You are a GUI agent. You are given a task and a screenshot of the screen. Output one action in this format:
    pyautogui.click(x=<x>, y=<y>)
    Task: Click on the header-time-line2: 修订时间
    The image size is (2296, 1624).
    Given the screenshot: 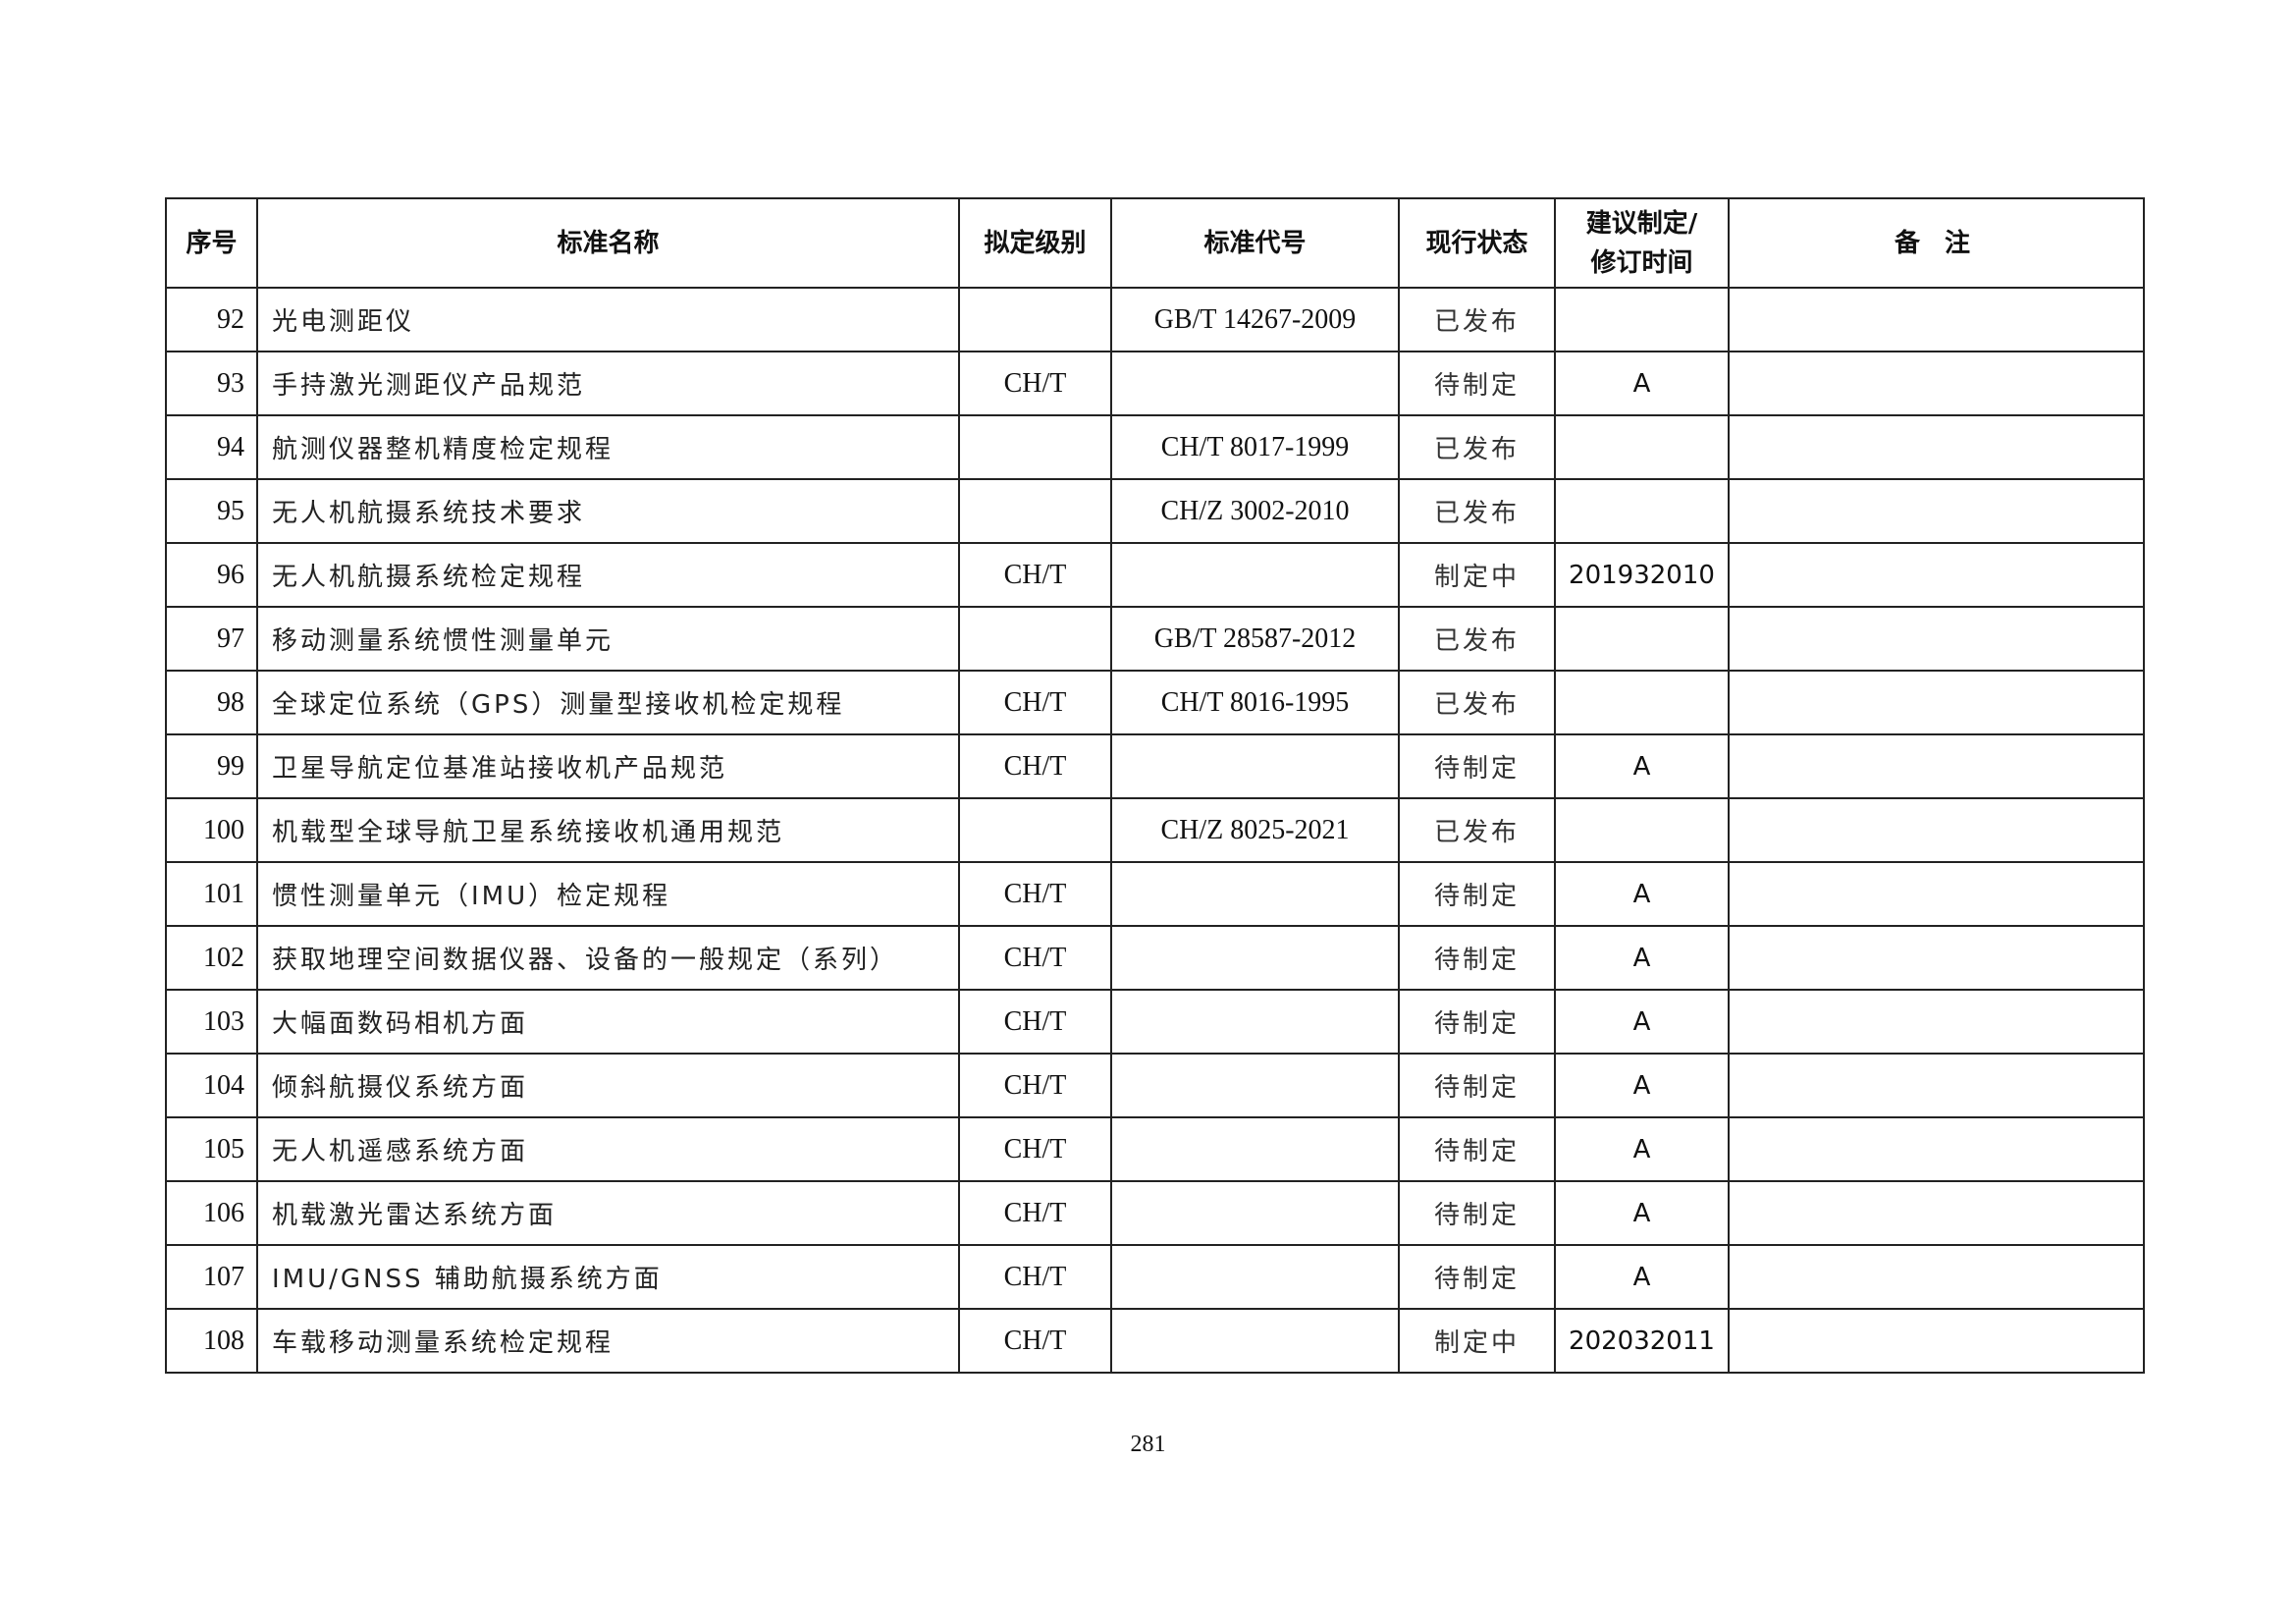 What is the action you would take?
    pyautogui.click(x=1641, y=262)
    